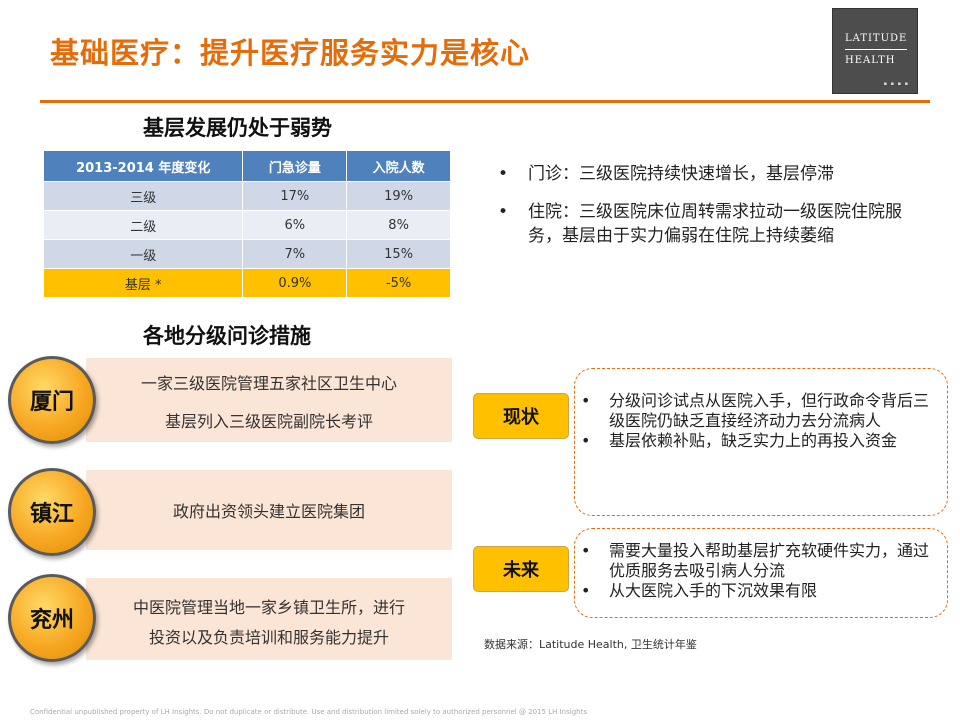 This screenshot has height=720, width=960. What do you see at coordinates (52, 400) in the screenshot?
I see `city-badge-xiamen: 厦门` at bounding box center [52, 400].